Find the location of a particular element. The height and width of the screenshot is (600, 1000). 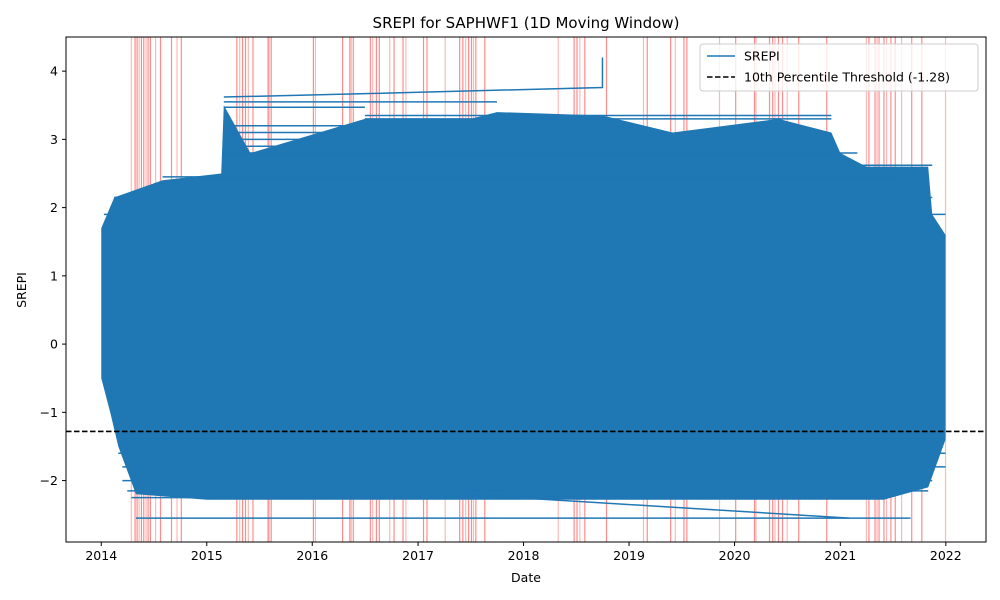

x-axis: 2014 2015 2016 2017 2018 2019 2020 2021 2022 is located at coordinates (523, 552).